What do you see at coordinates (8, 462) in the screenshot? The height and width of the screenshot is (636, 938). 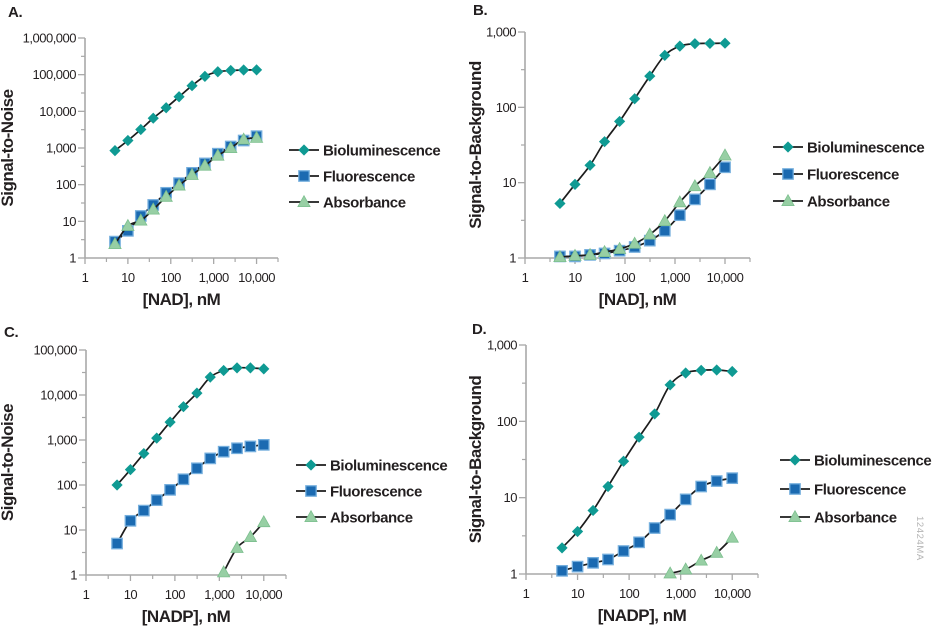 I see `y-axis-title: Signal-to-Noise` at bounding box center [8, 462].